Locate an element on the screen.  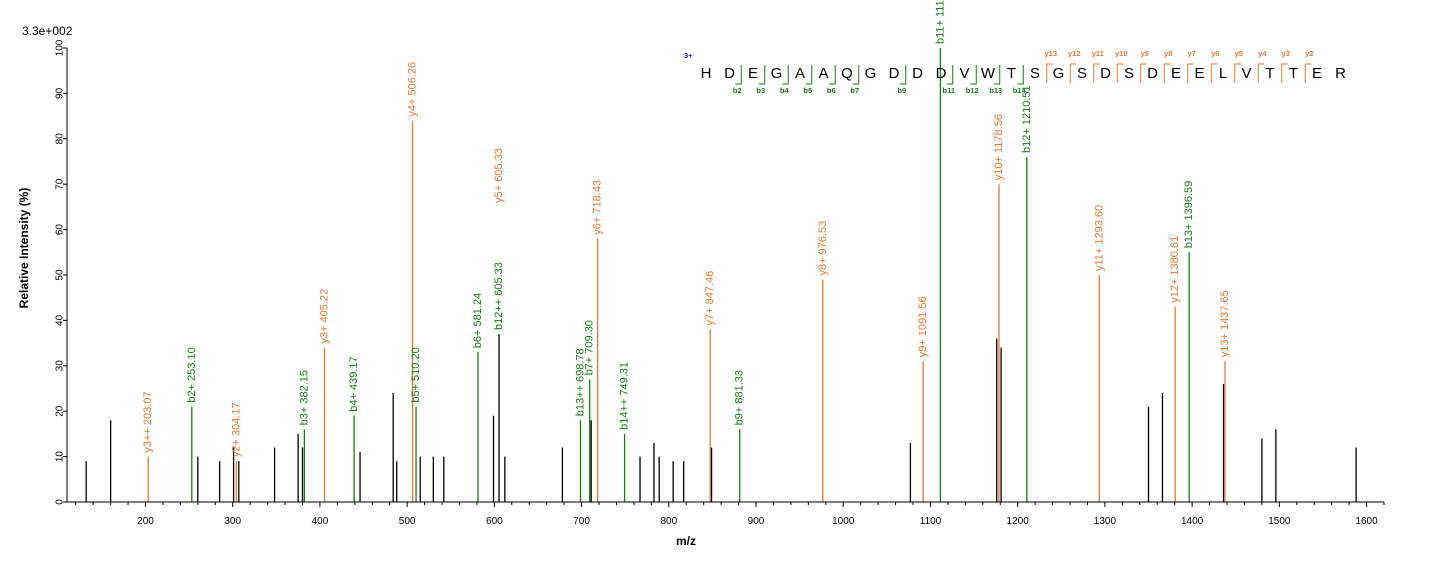
x-tick-label: 800 is located at coordinates (668, 521).